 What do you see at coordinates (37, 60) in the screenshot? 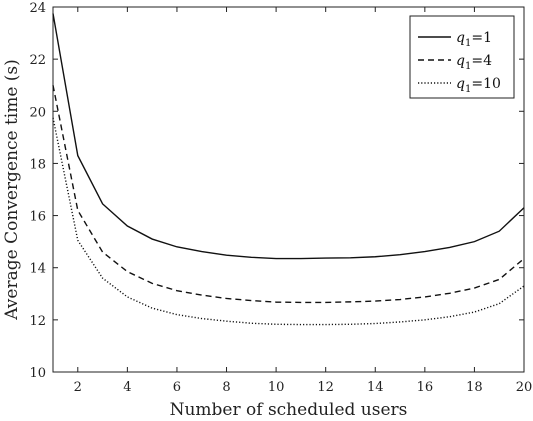
I see `y-tick-label: 22` at bounding box center [37, 60].